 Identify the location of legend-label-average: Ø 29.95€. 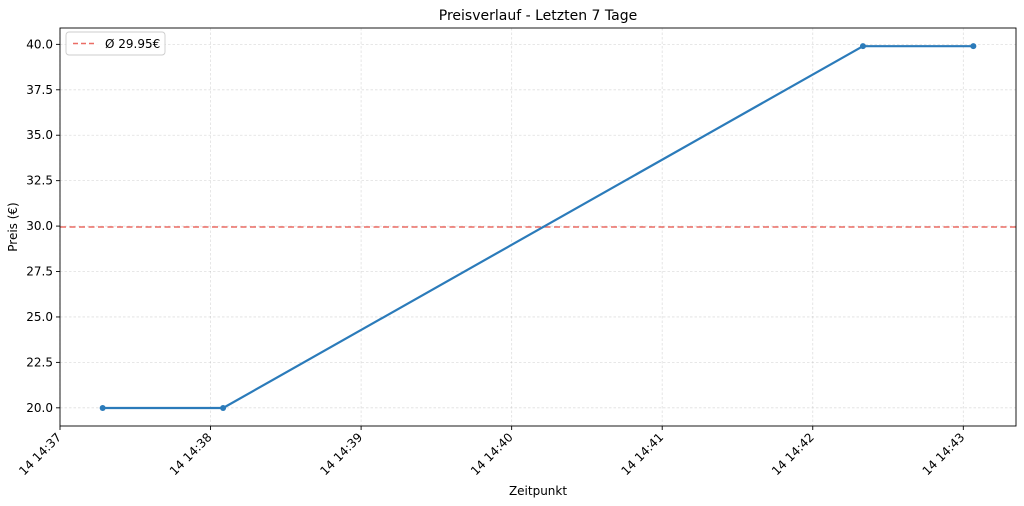
(132, 44).